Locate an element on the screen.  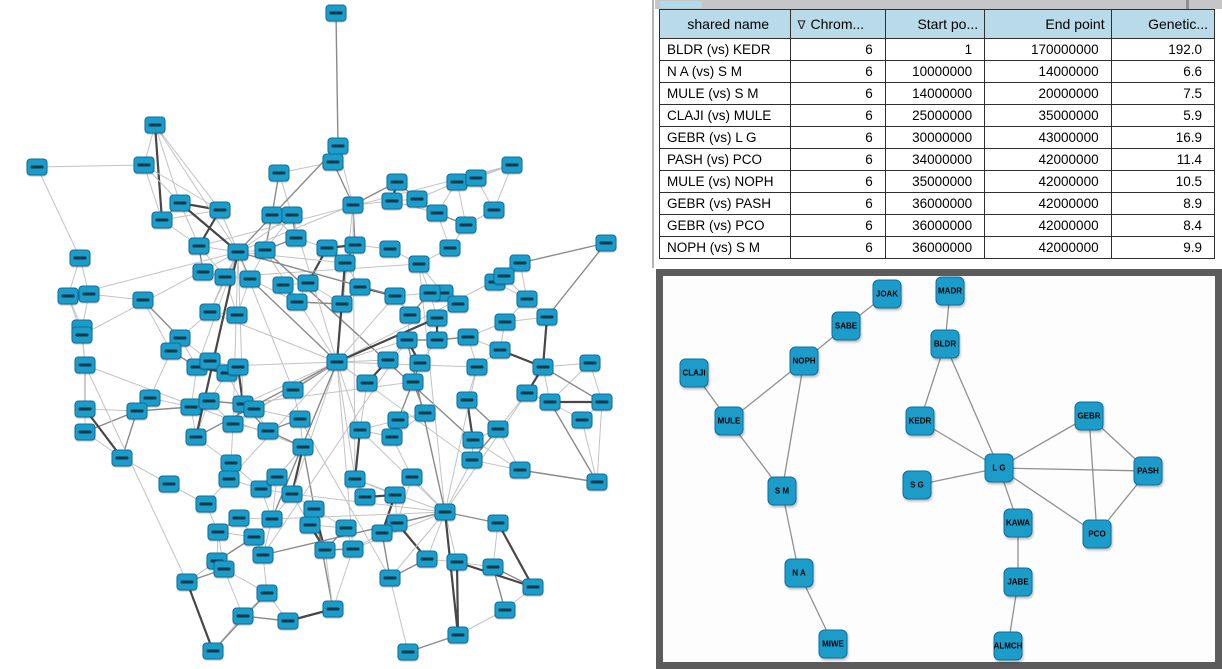
table-row: GEBR (vs) PCO 6 36000000 42000000 8.4 is located at coordinates (937, 225).